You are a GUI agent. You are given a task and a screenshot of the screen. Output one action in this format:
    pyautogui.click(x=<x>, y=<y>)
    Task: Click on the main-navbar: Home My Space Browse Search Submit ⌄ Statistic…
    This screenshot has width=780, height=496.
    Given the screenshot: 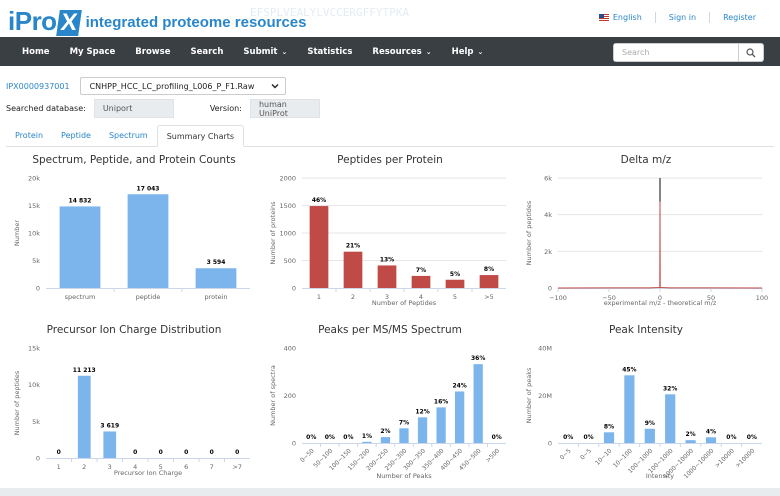 What is the action you would take?
    pyautogui.click(x=390, y=51)
    